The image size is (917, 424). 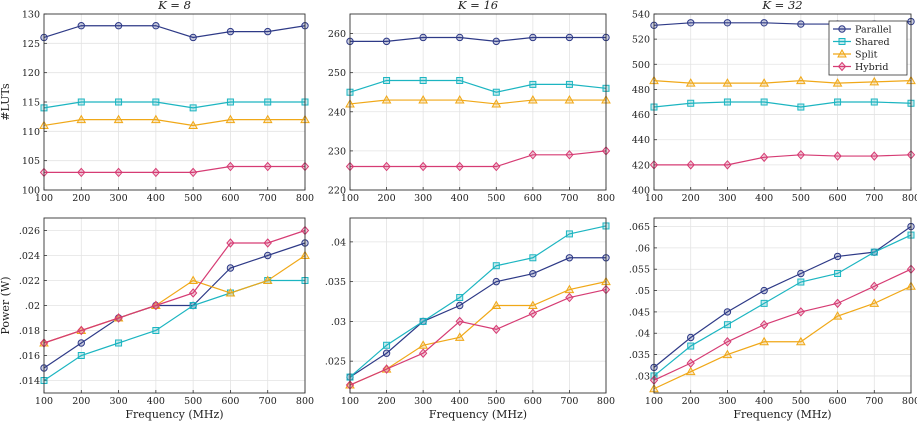 What do you see at coordinates (31, 132) in the screenshot?
I see `y-tick-label: 110` at bounding box center [31, 132].